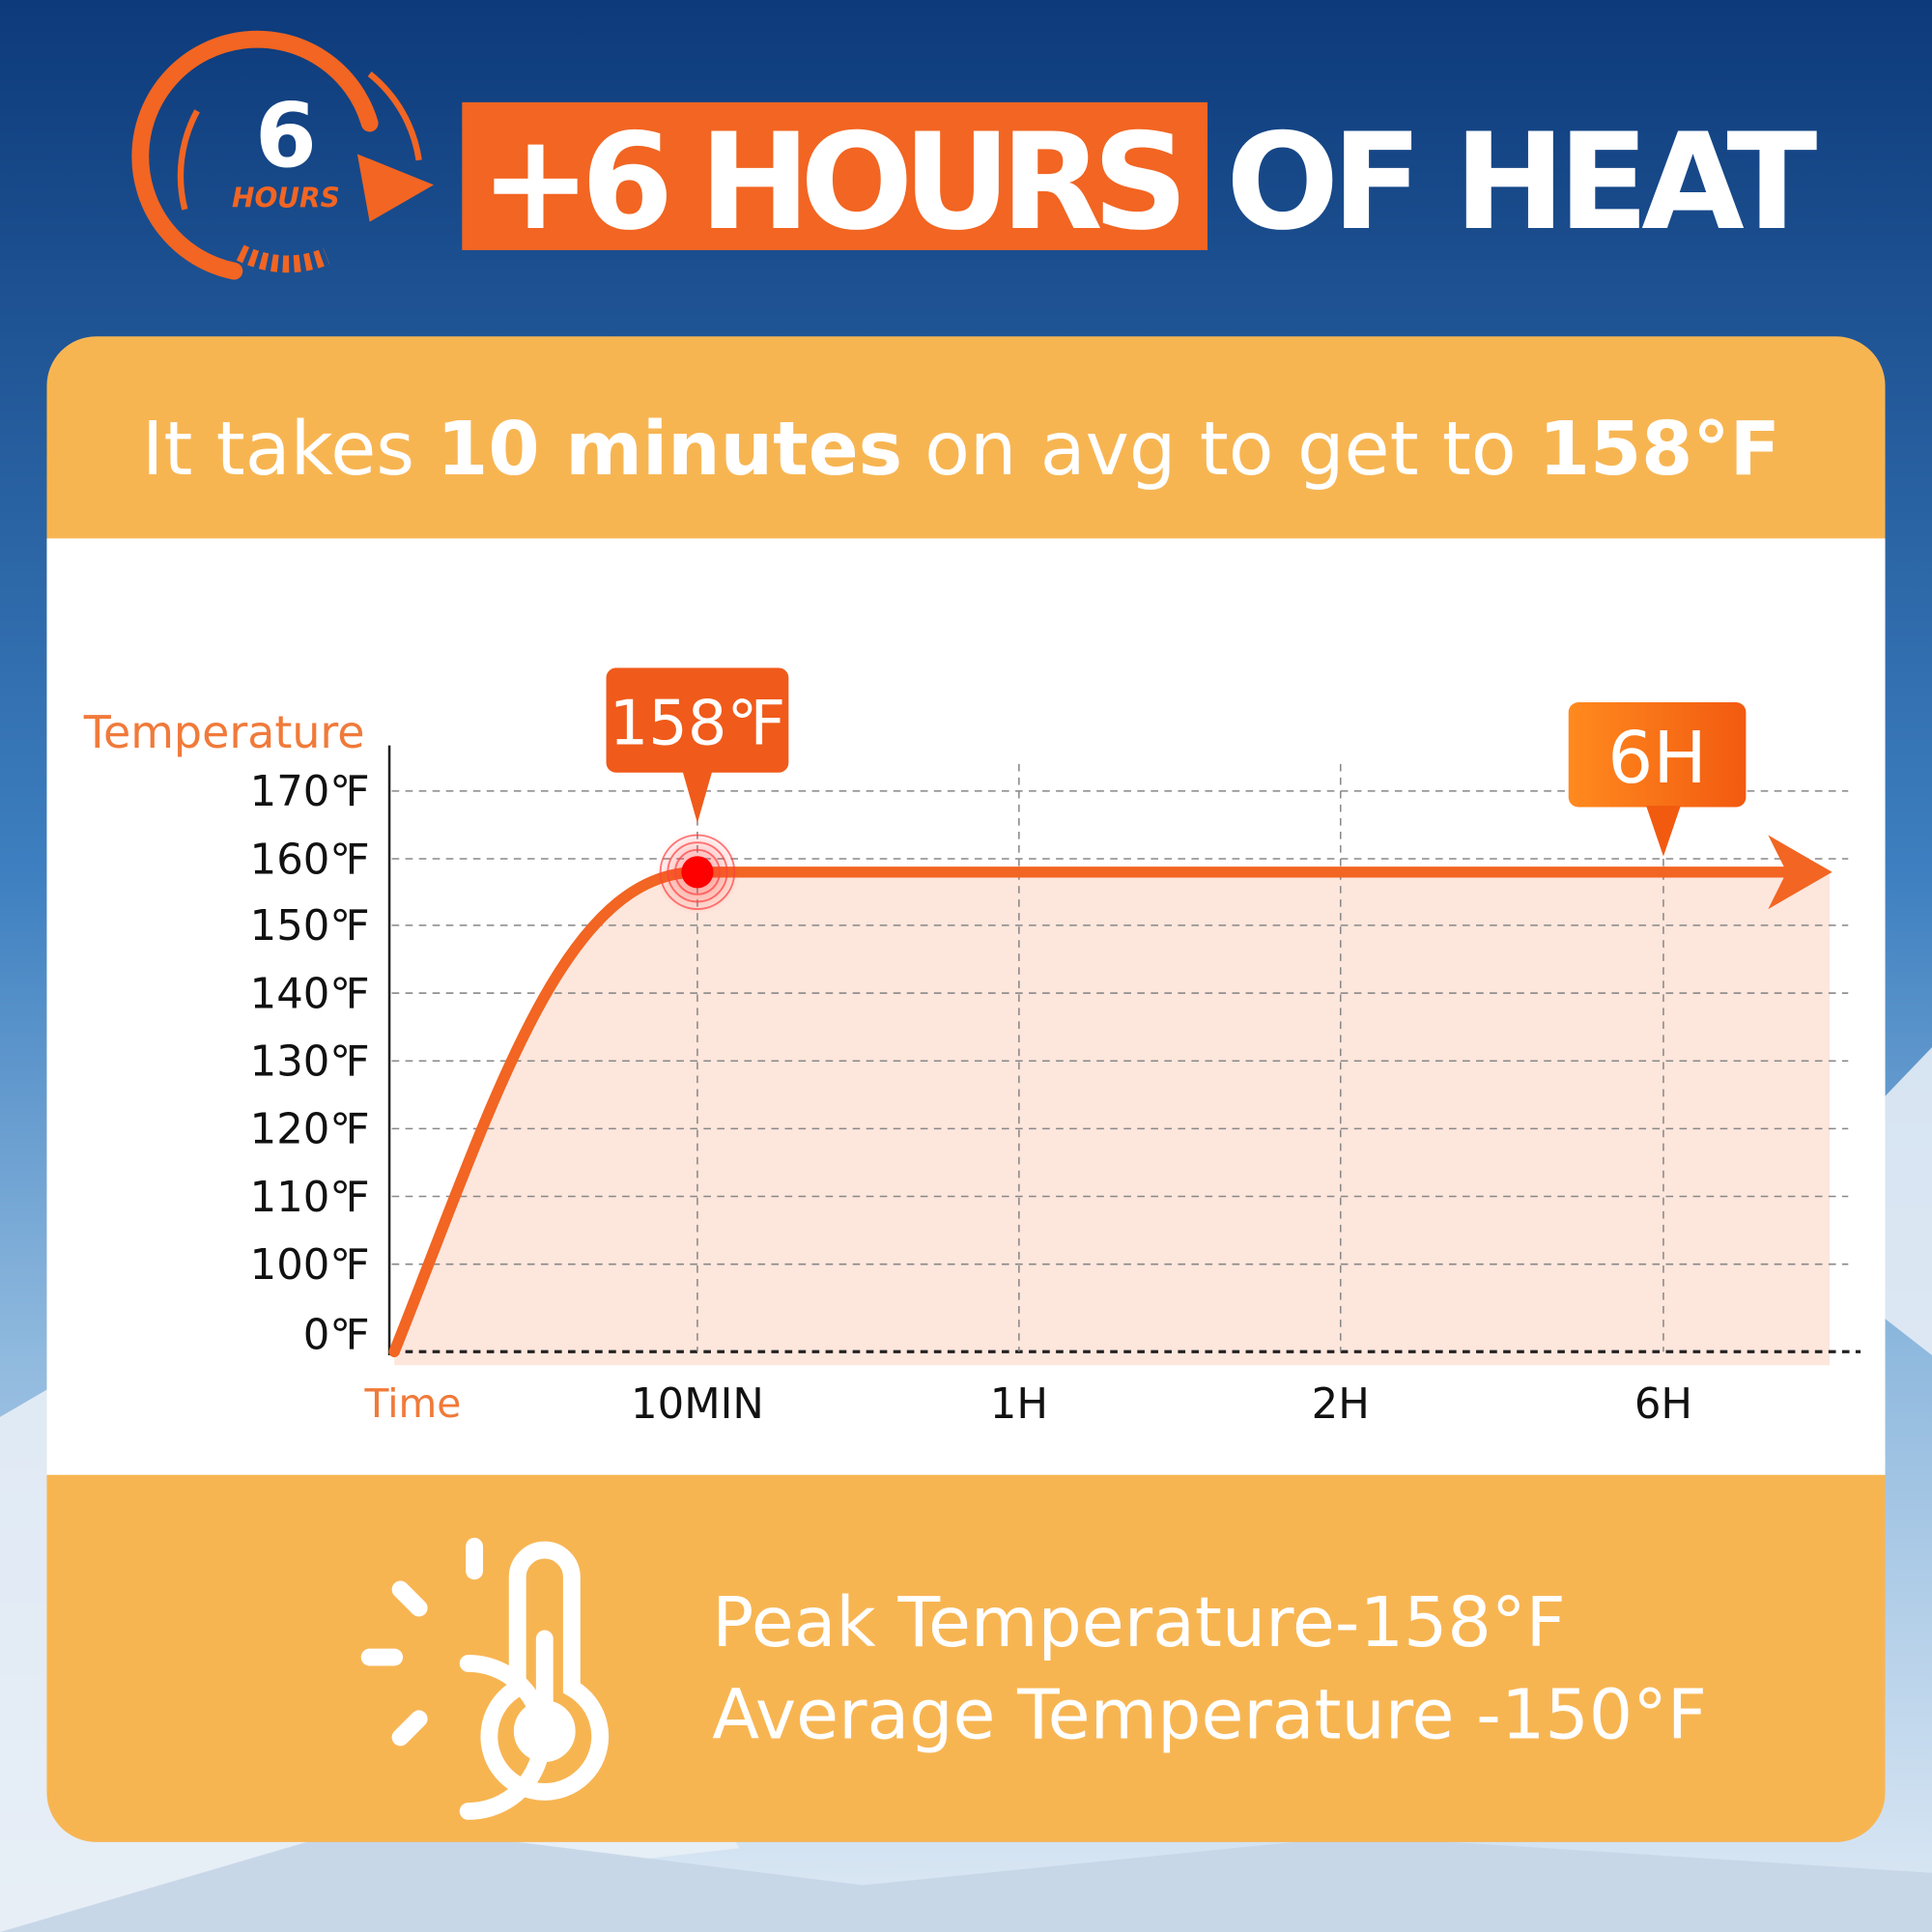  I want to click on y-tick-label: 100℉, so click(310, 1265).